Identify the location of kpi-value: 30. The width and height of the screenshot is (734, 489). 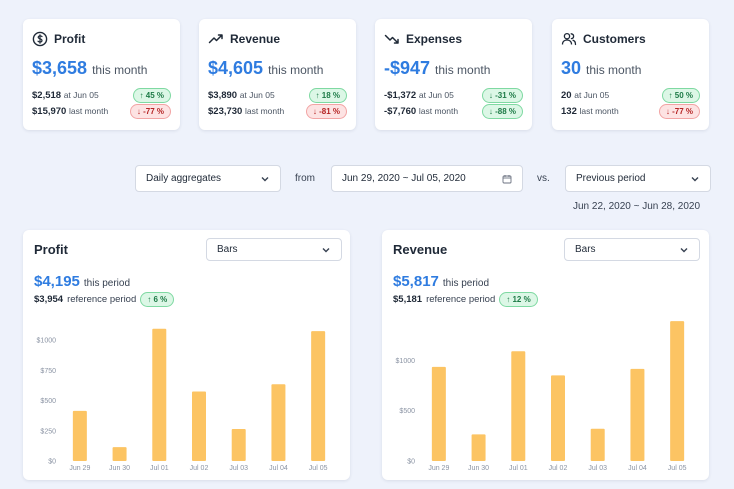
(571, 68).